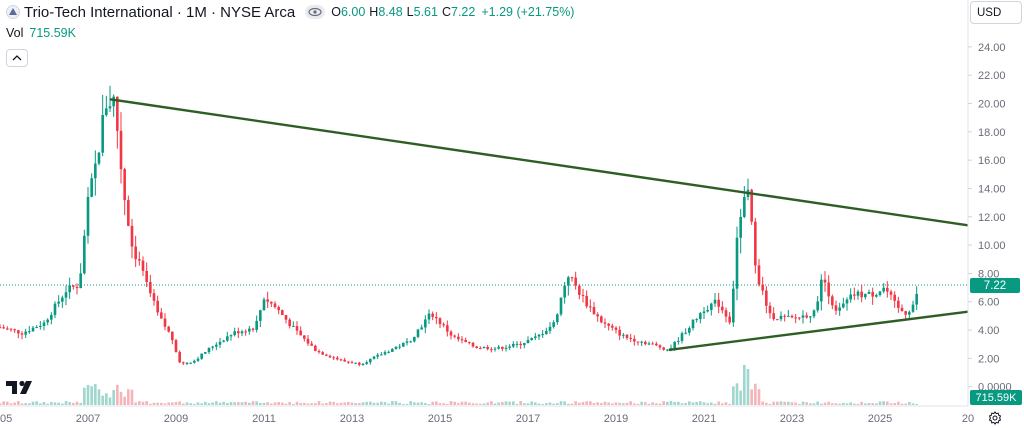  I want to click on symbol-title: Trio-Tech International · 1M · NYSE Arca, so click(160, 12).